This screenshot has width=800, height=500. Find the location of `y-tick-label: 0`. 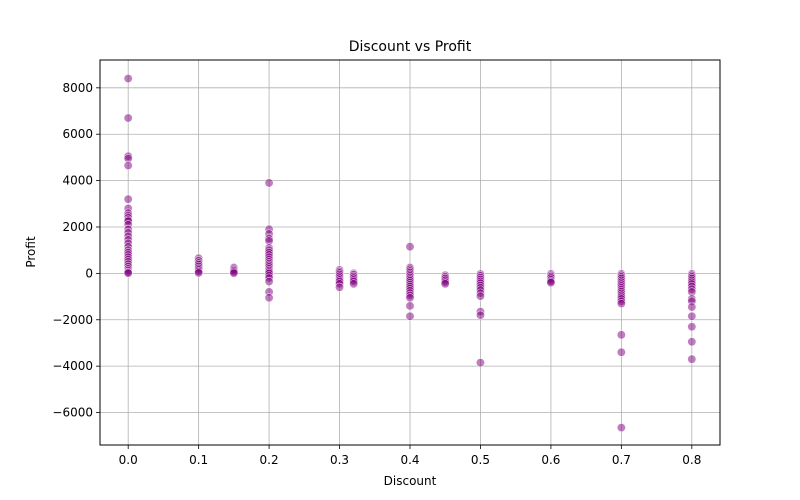

y-tick-label: 0 is located at coordinates (89, 273).